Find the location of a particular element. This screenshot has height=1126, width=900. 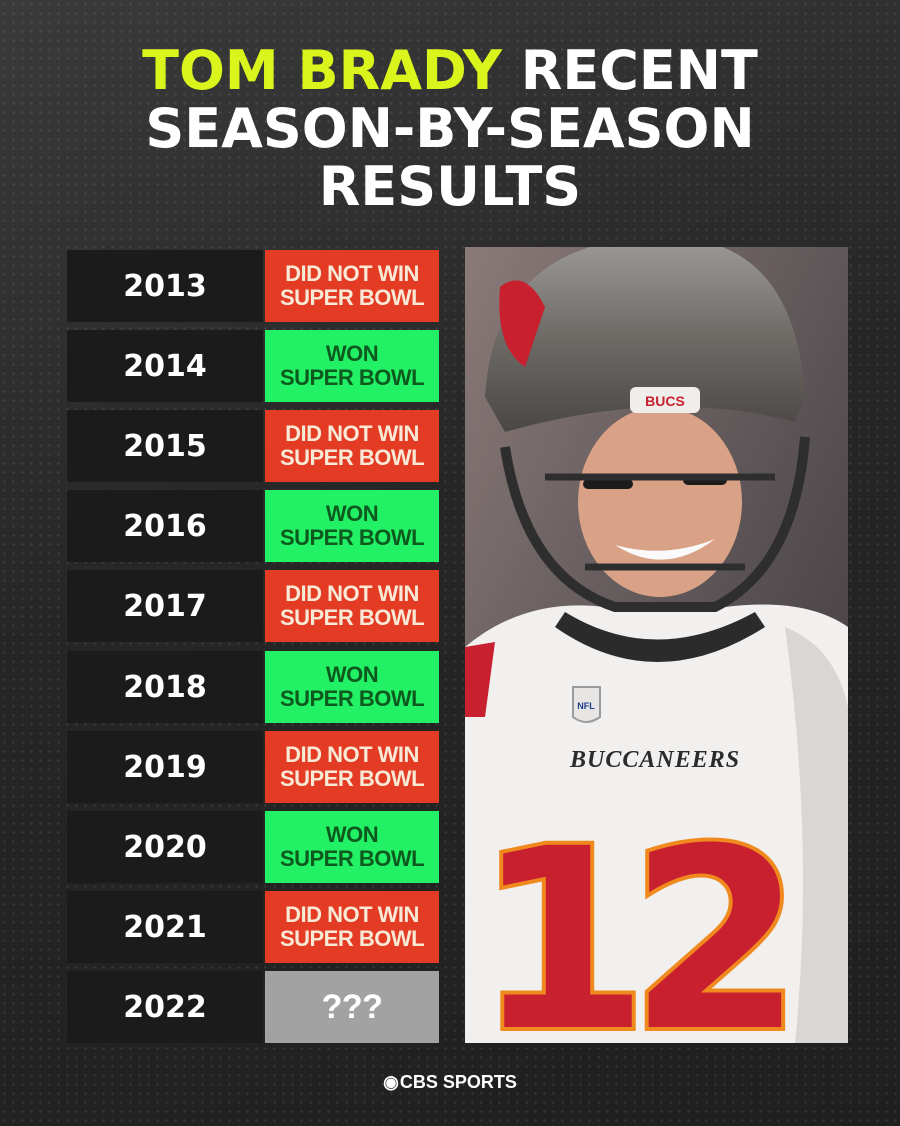

title-line-2: SEASON-BY-SEASON is located at coordinates (450, 128).